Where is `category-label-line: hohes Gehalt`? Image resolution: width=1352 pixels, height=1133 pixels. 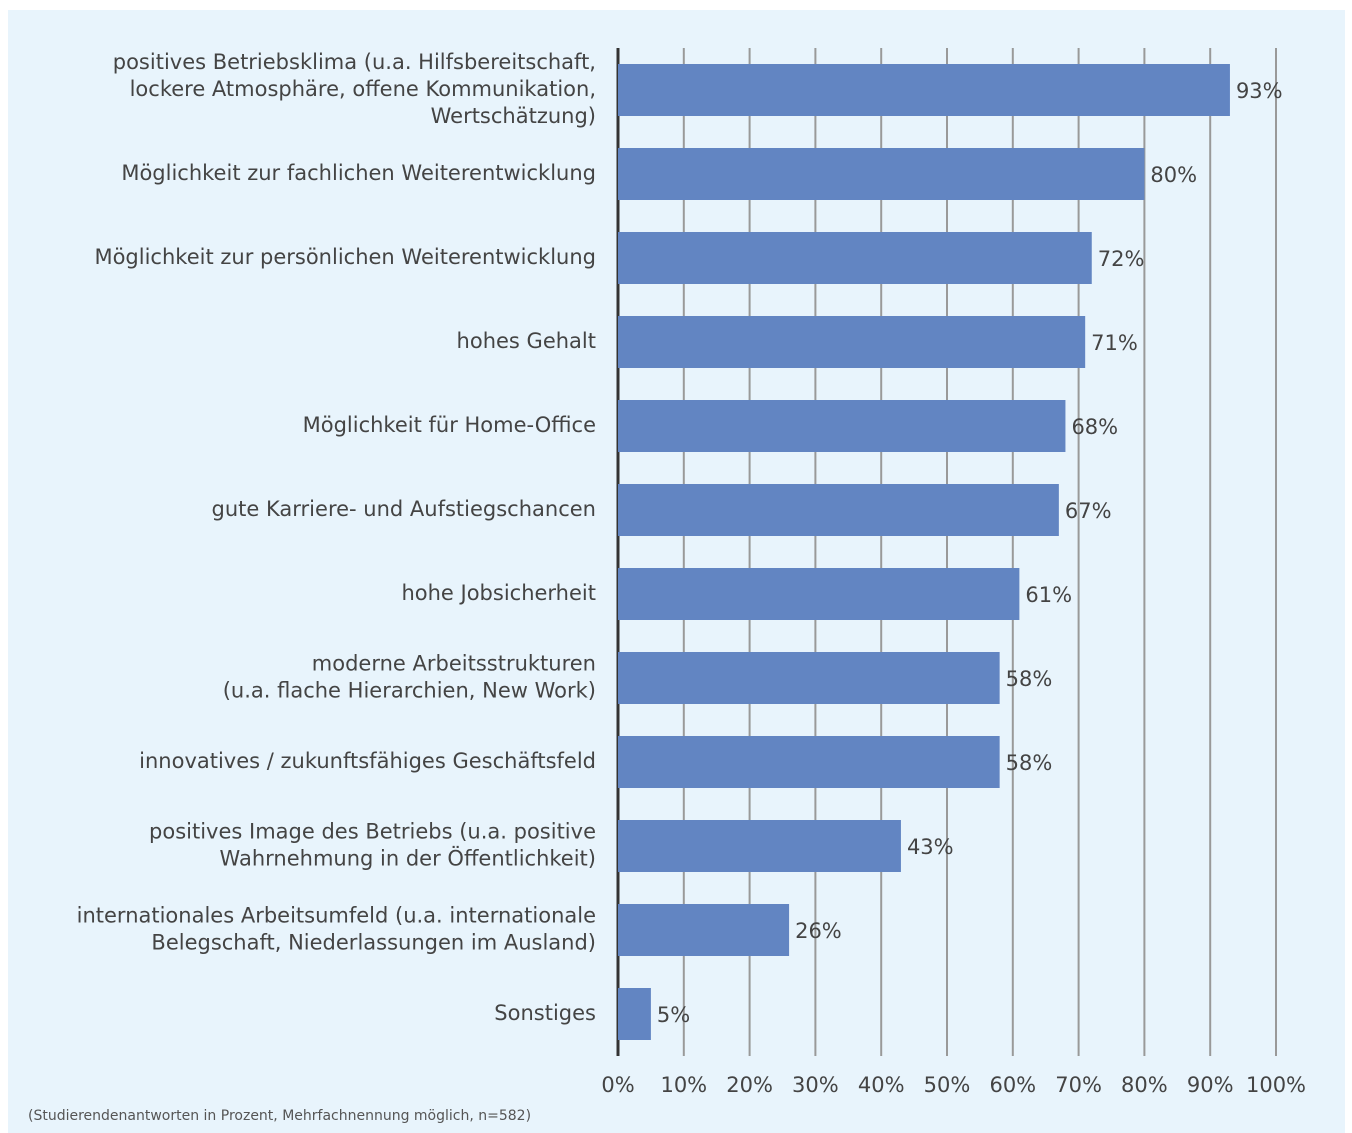
category-label-line: hohes Gehalt is located at coordinates (526, 341).